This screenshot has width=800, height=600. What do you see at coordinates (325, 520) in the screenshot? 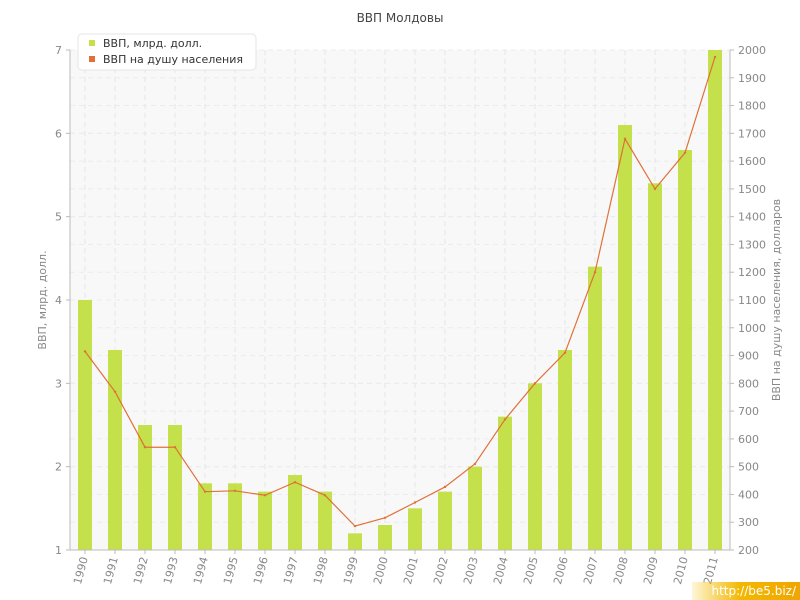
I see `bar-1998` at bounding box center [325, 520].